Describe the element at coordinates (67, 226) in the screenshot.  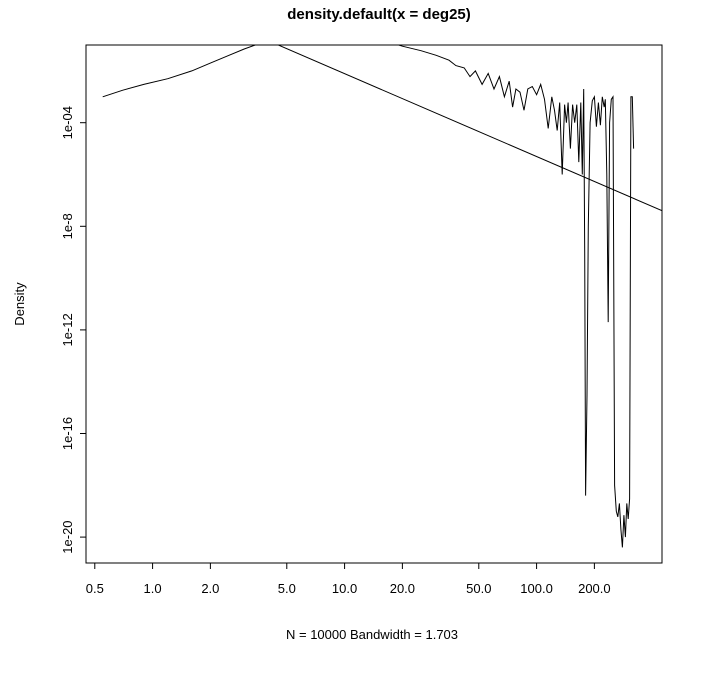
I see `y-tick-label: 1e-8` at that location.